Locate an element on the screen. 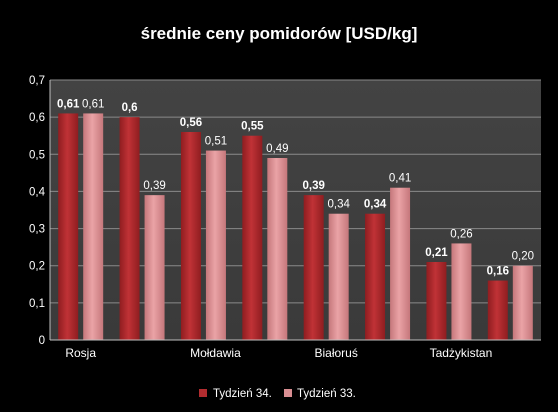 The width and height of the screenshot is (558, 412). y-tick-label: 0,4 is located at coordinates (37, 192).